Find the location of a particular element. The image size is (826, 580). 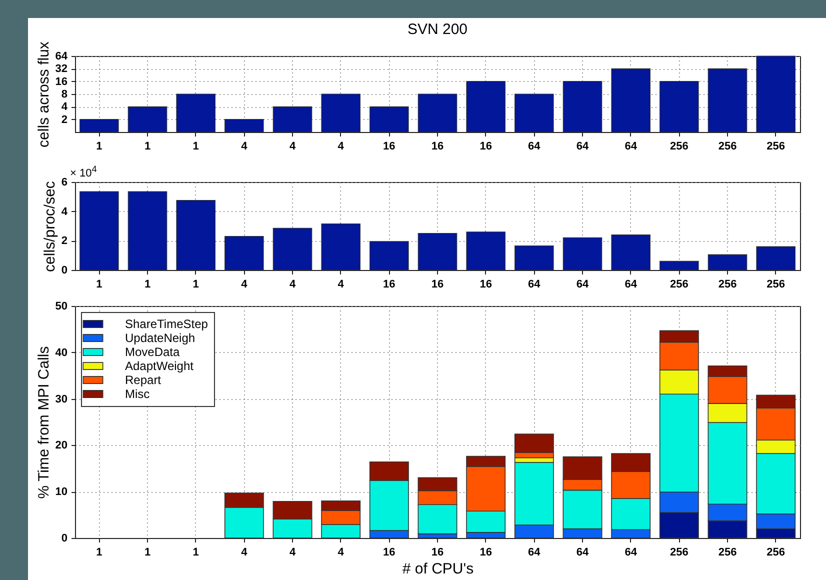

y-tick-label: 10 is located at coordinates (61, 492).